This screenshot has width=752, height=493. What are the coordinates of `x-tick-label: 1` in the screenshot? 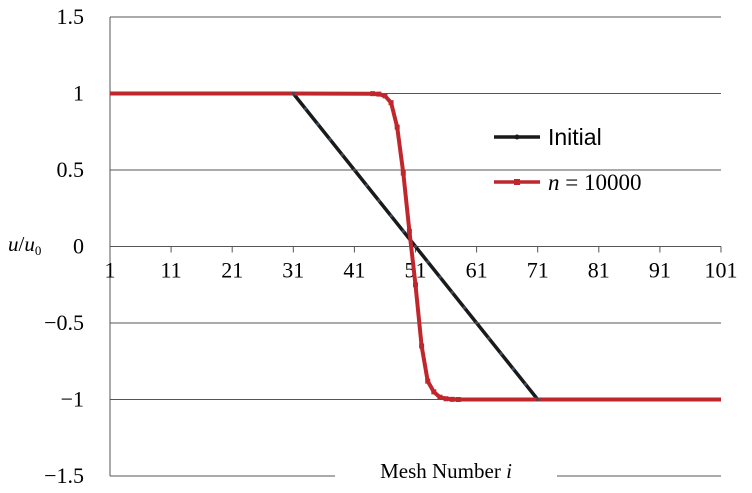 It's located at (110, 270).